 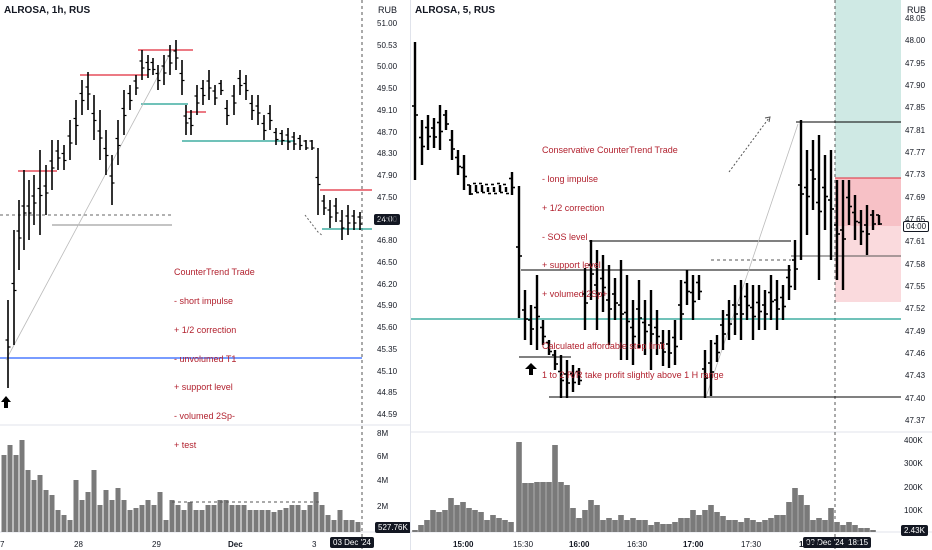 What do you see at coordinates (913, 440) in the screenshot?
I see `volume-tick-label: 400K` at bounding box center [913, 440].